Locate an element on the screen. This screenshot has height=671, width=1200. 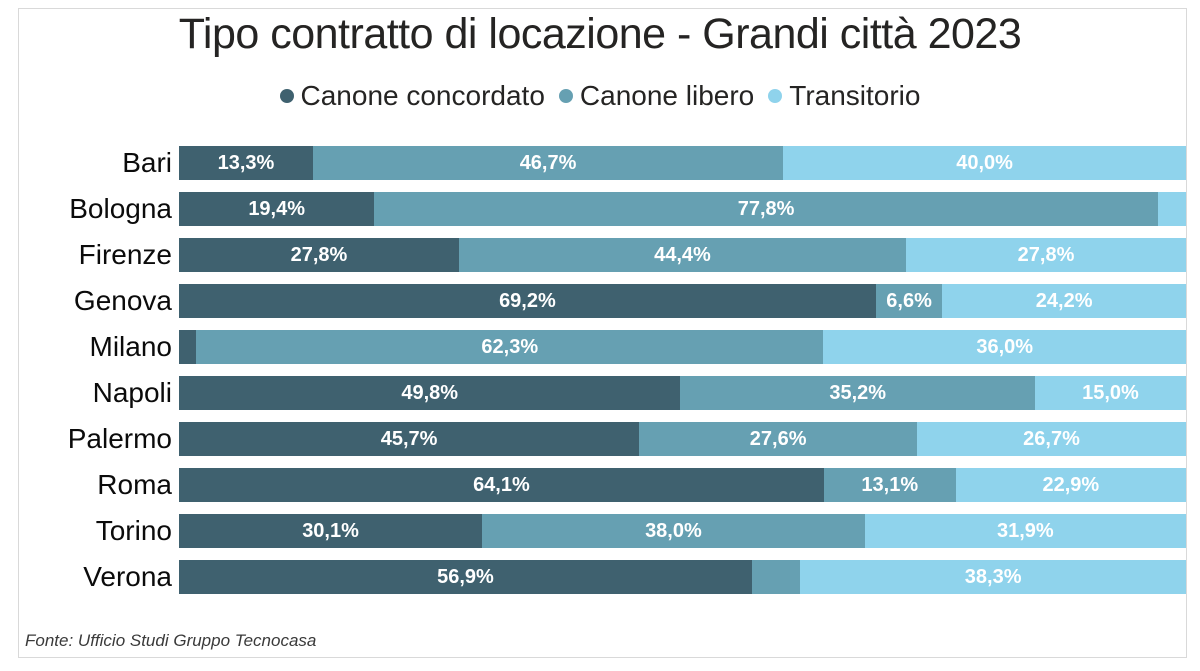
stacked-bar: 69,2% 6,6% 24,2% is located at coordinates (682, 301).